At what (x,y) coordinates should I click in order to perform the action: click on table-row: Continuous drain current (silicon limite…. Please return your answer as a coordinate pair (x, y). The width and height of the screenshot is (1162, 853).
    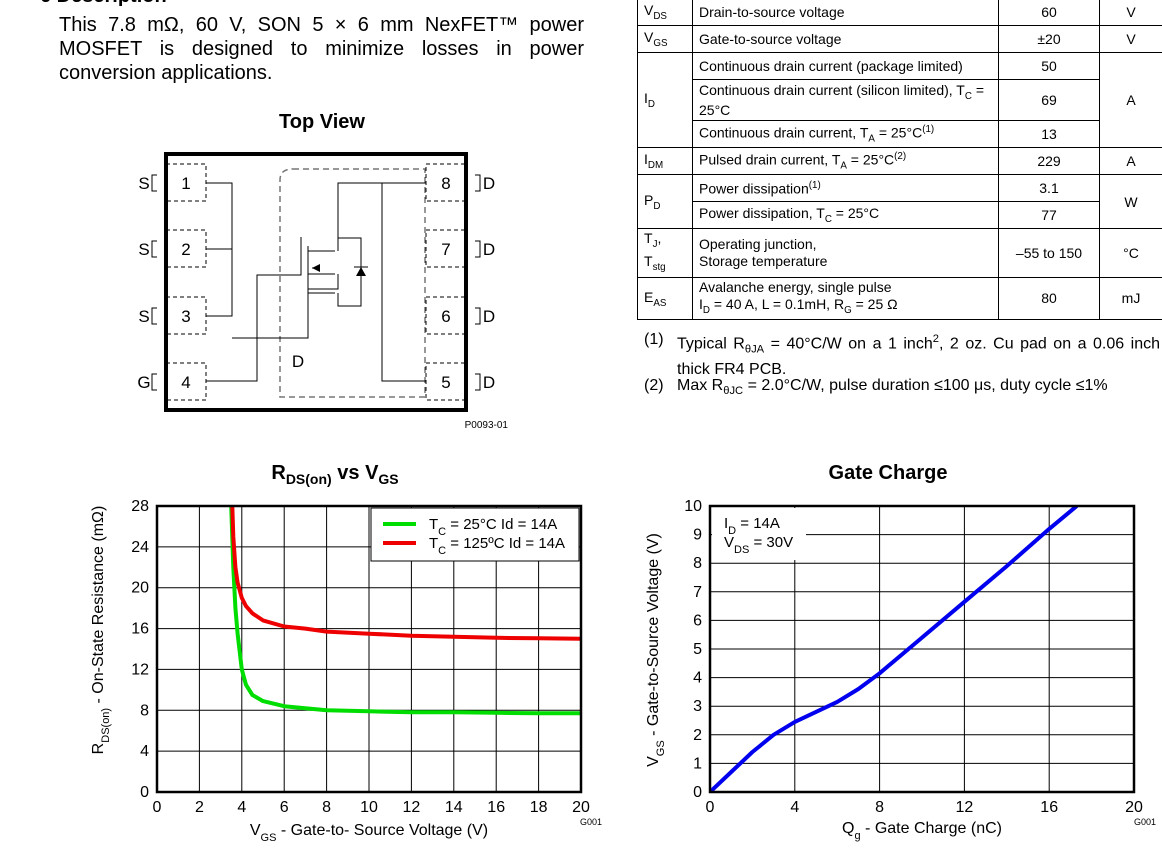
    Looking at the image, I should click on (900, 100).